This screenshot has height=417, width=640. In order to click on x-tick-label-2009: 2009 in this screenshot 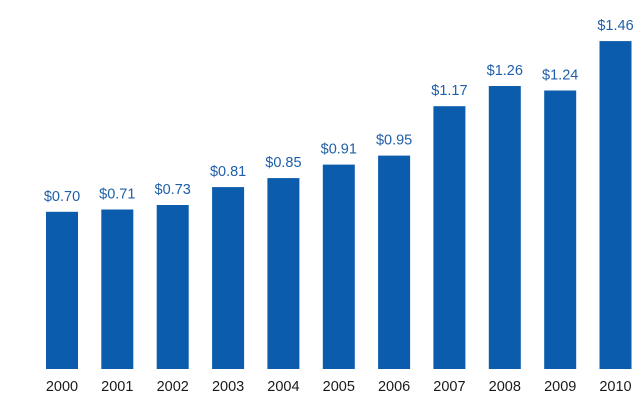, I will do `click(560, 387)`.